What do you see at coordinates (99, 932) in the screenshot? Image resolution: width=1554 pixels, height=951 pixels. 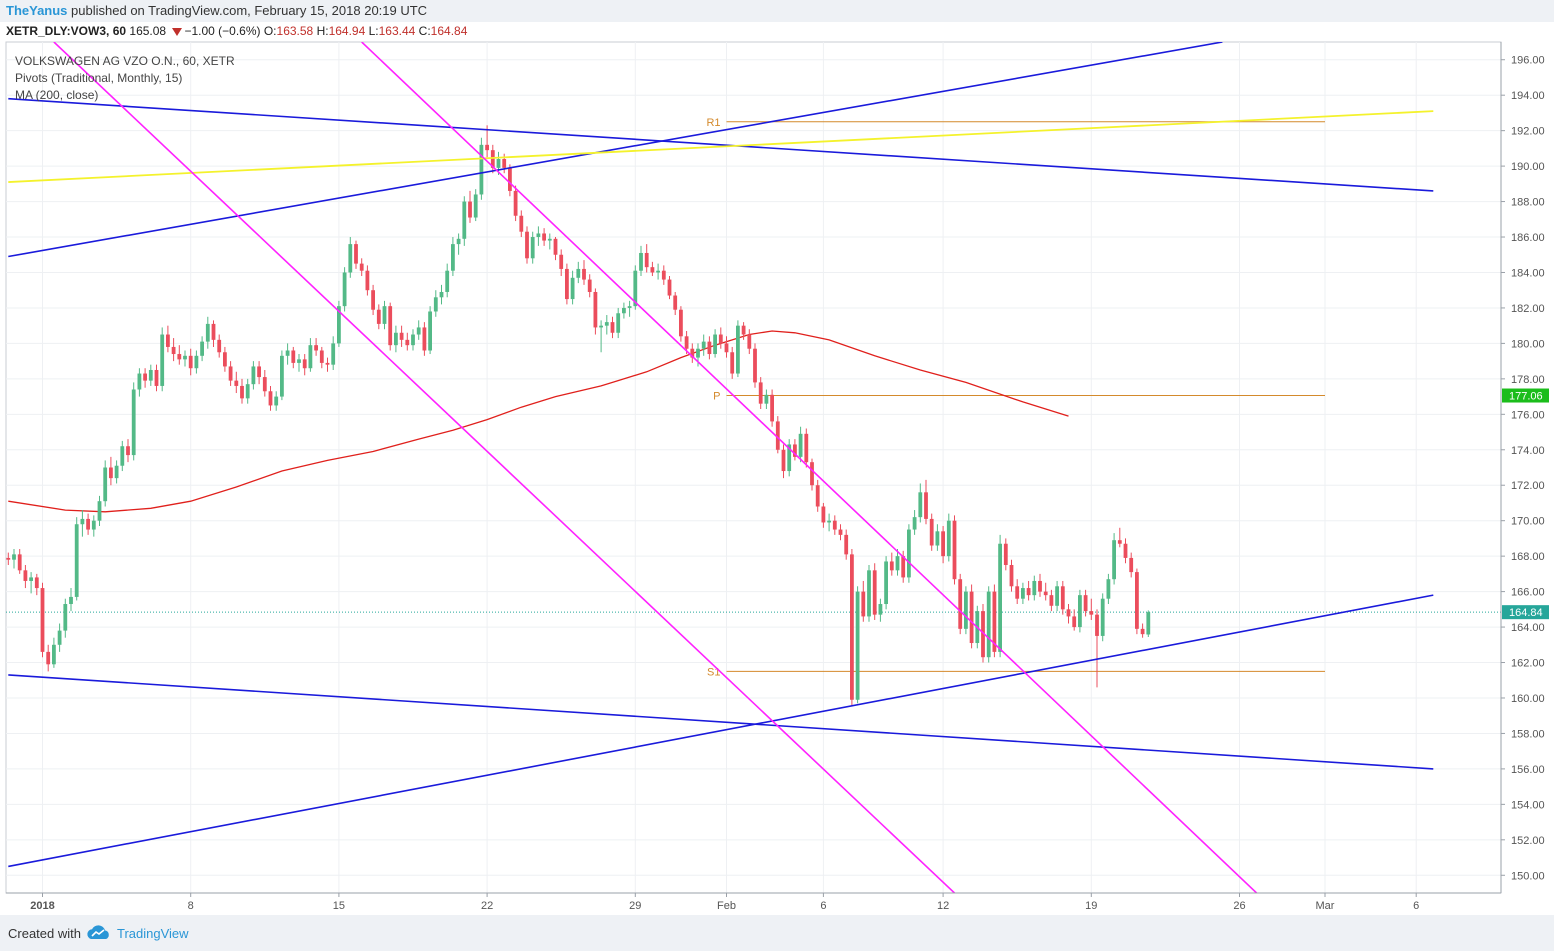 I see `tradingview-cloud-icon` at bounding box center [99, 932].